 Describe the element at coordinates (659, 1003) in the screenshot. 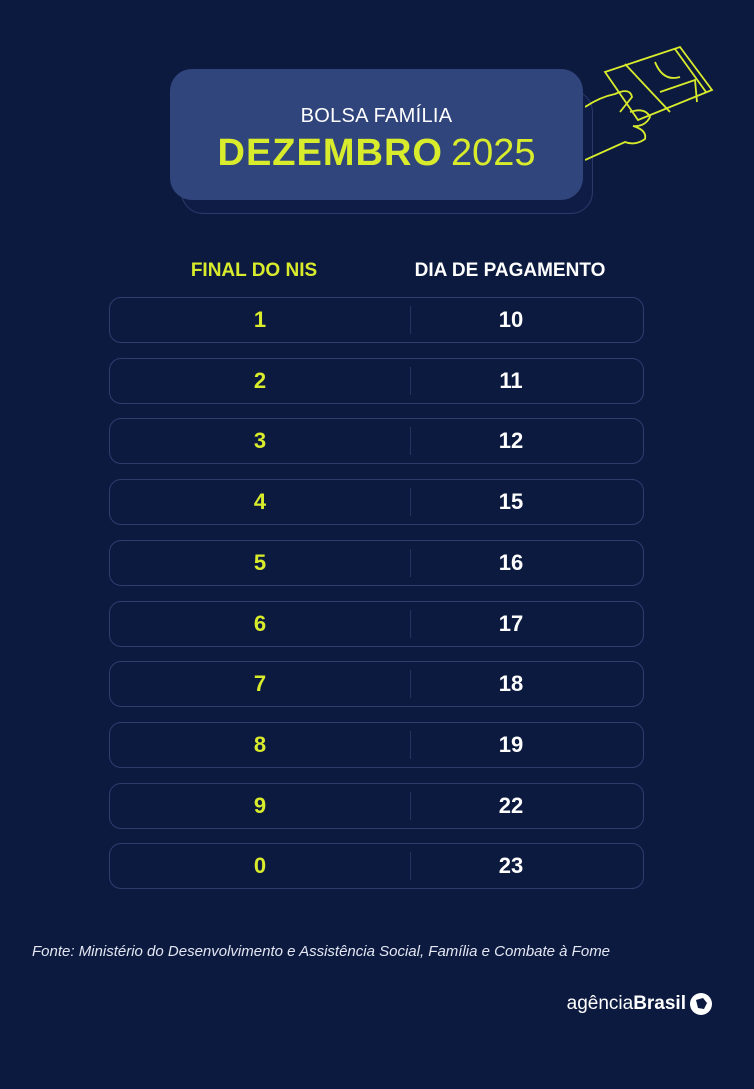

I see `logo-text-bold: Brasil` at that location.